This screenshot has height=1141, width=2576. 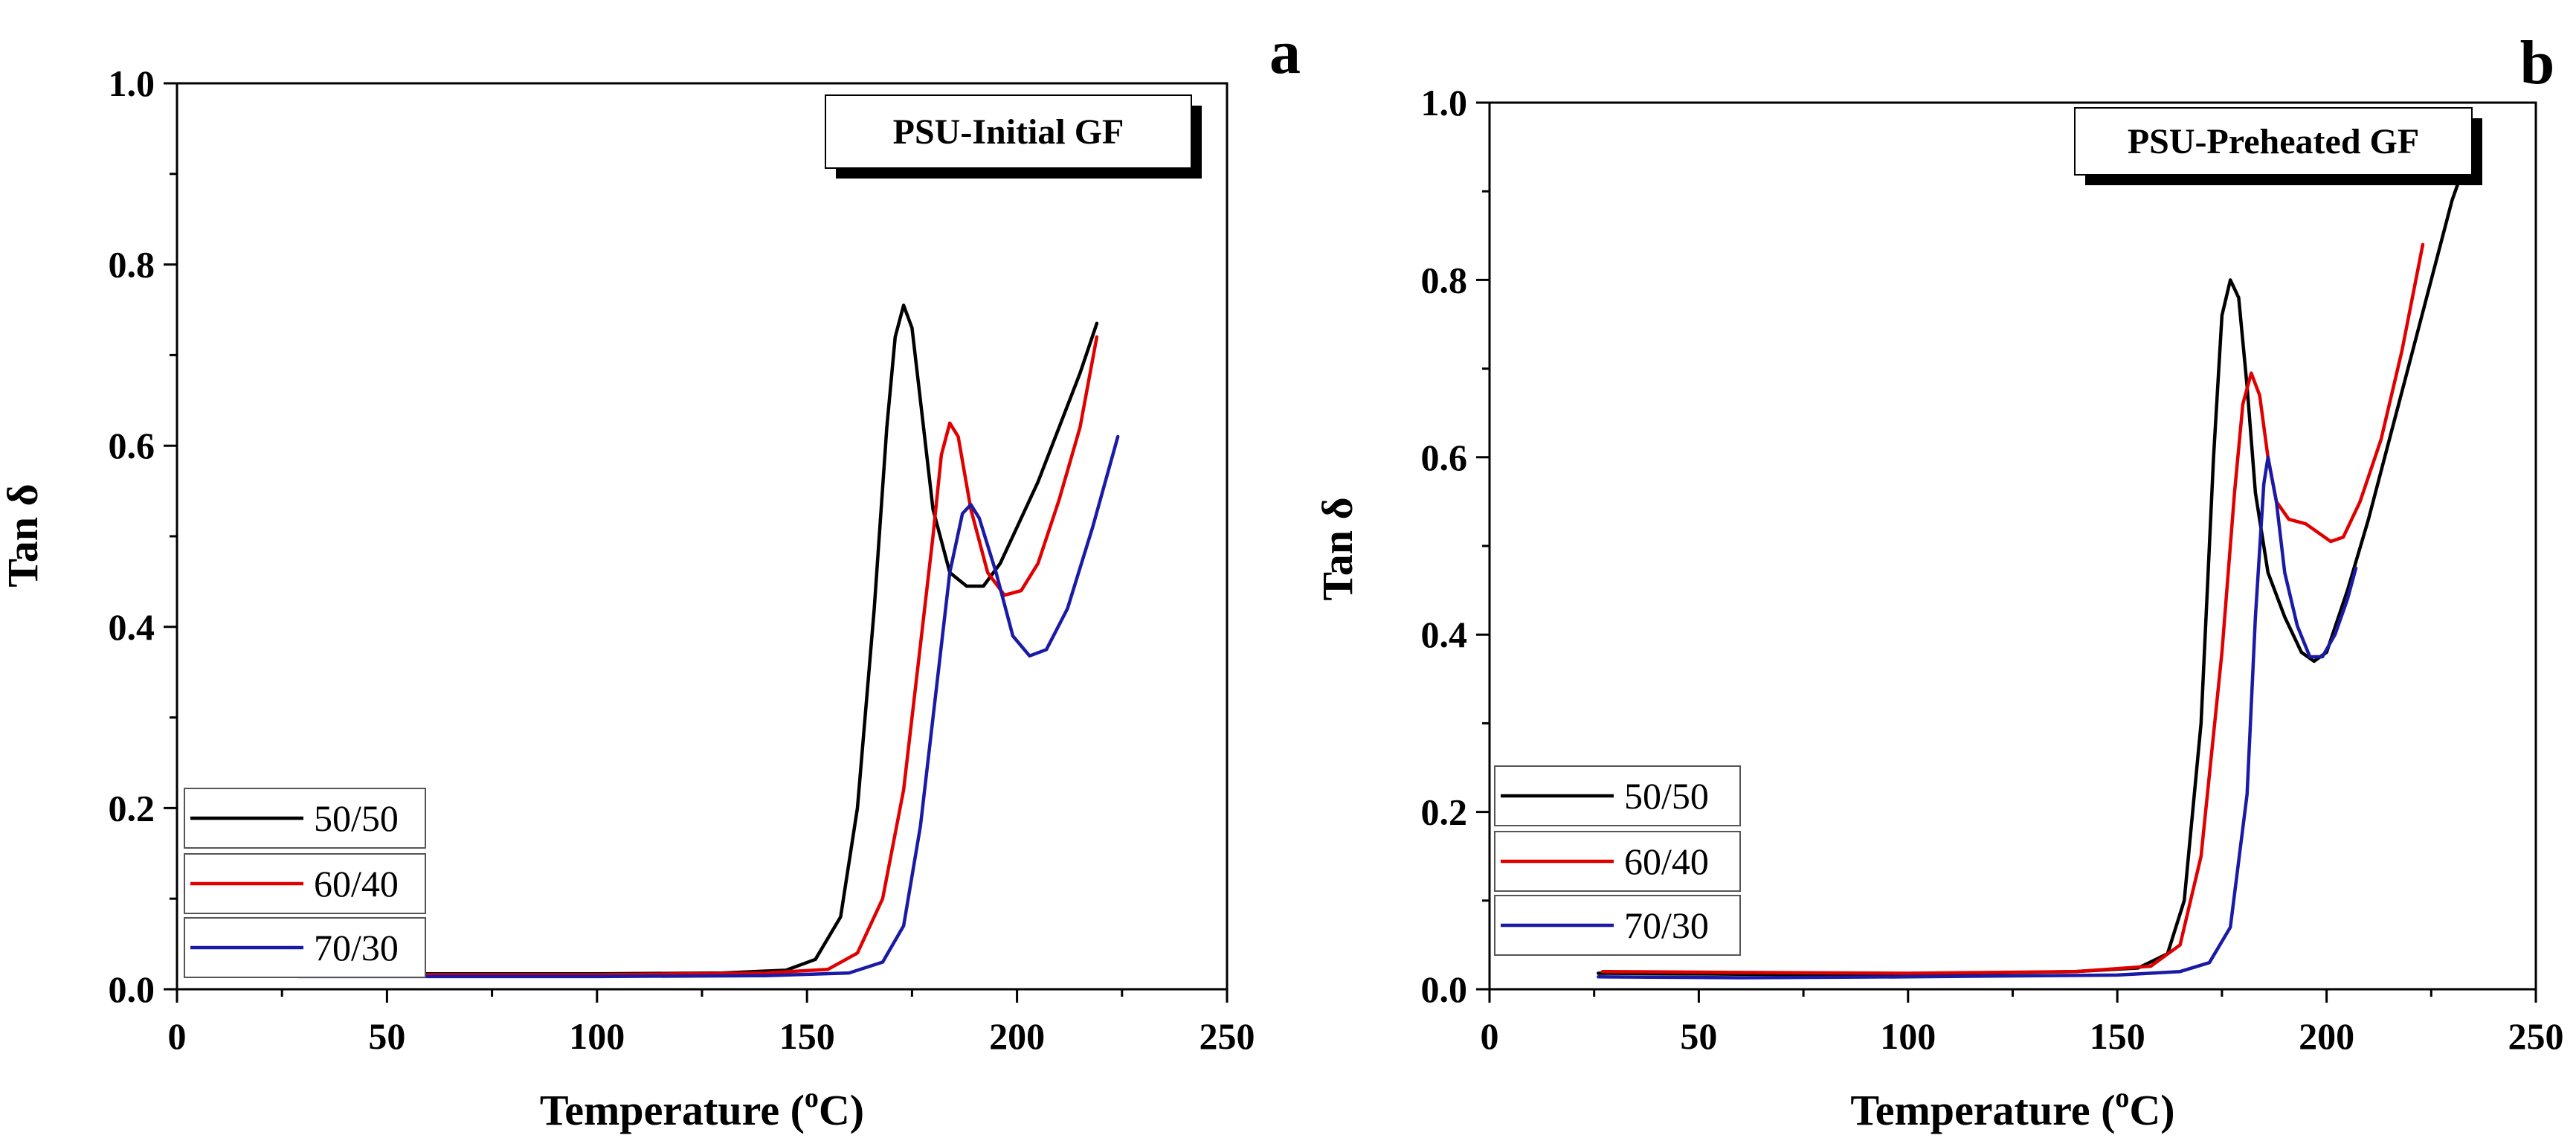 I want to click on chart-title: PSU-Preheated GF, so click(x=2273, y=141).